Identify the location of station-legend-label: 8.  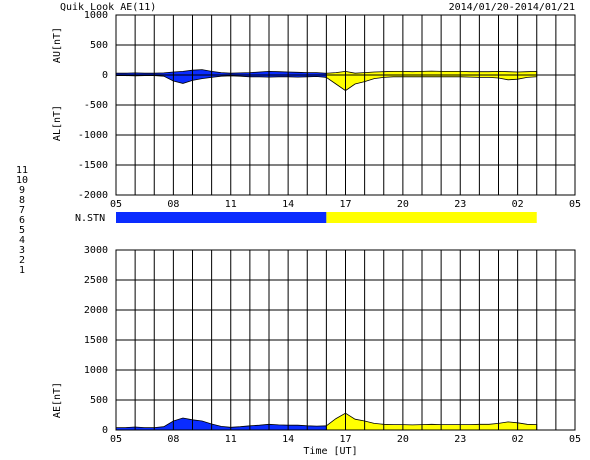
(22, 200).